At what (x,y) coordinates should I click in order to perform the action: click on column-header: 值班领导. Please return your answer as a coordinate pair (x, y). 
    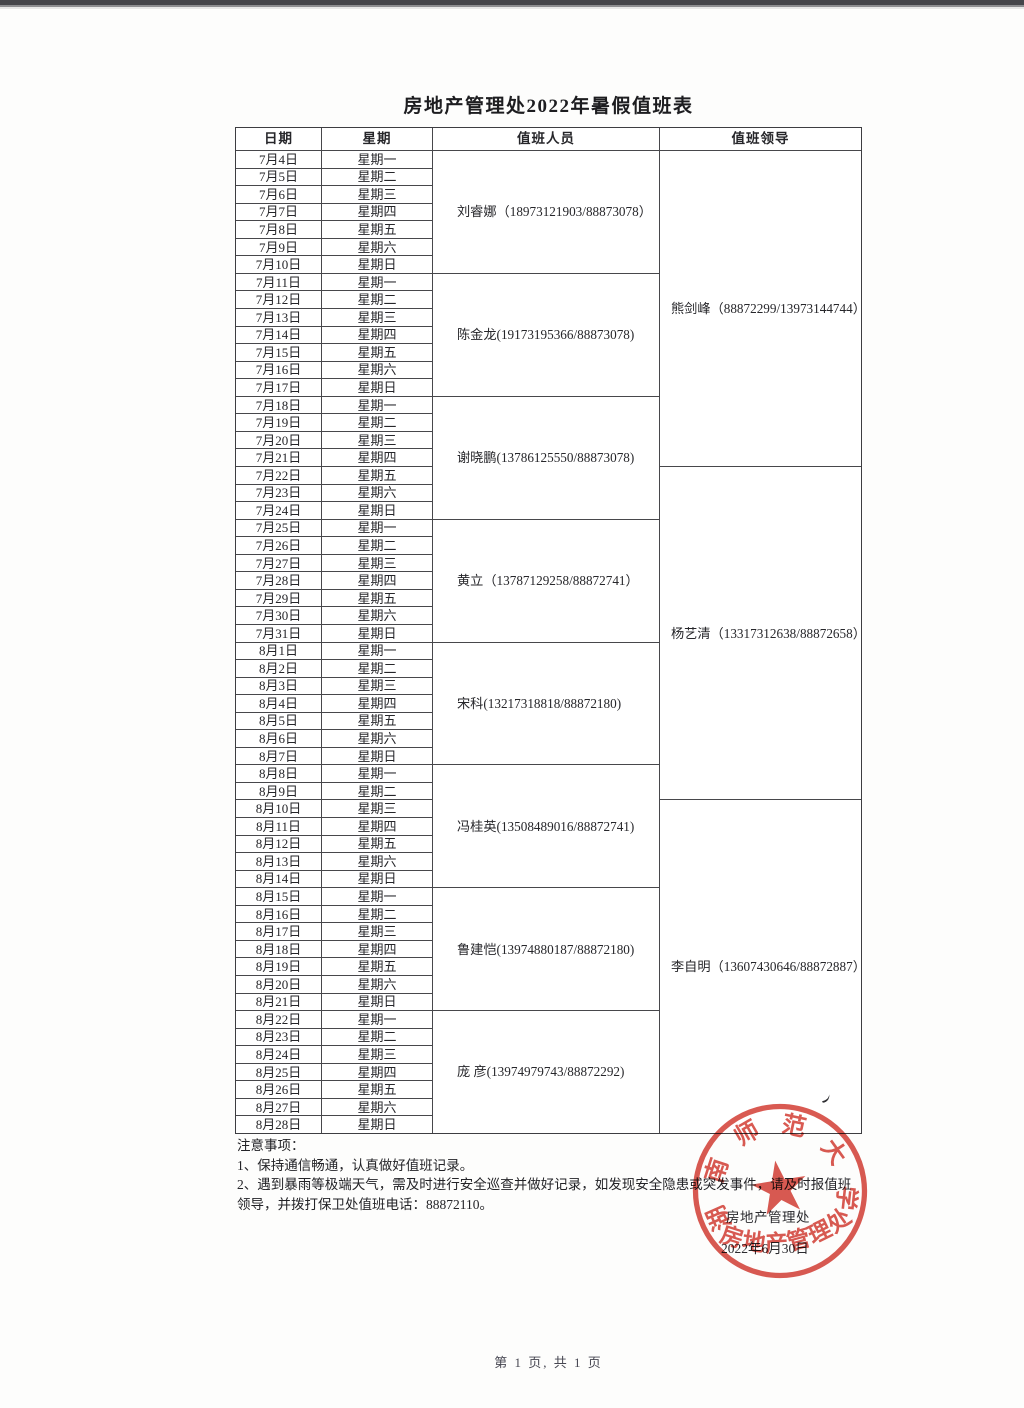
    Looking at the image, I should click on (760, 139).